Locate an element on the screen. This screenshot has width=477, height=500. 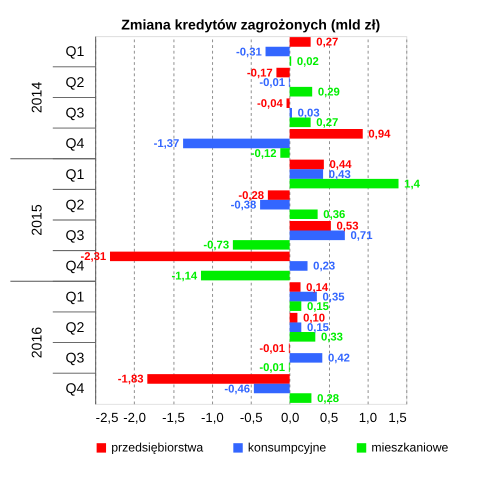
data-label: 0,94 is located at coordinates (380, 134).